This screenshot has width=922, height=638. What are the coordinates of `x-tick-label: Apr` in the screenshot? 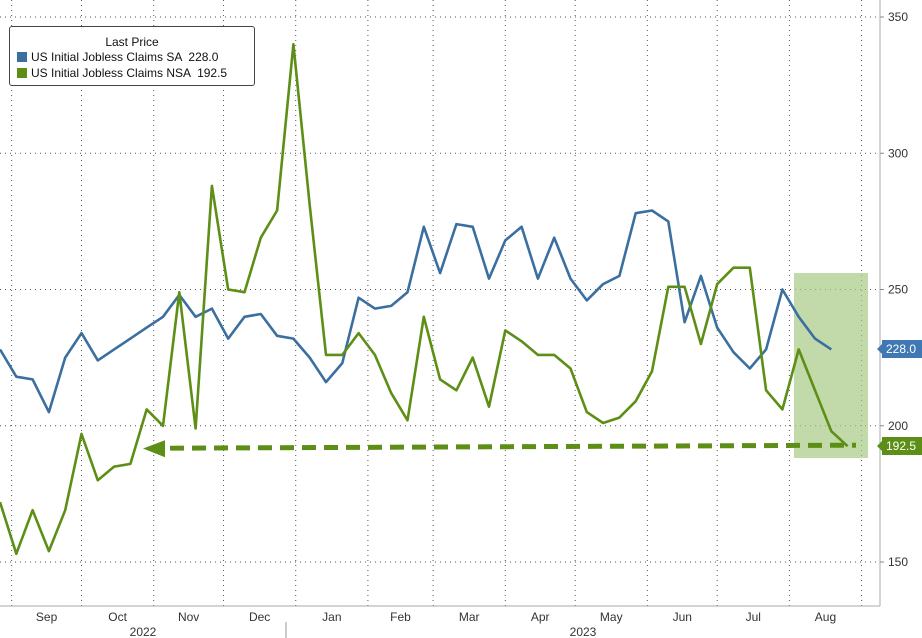 It's located at (540, 617).